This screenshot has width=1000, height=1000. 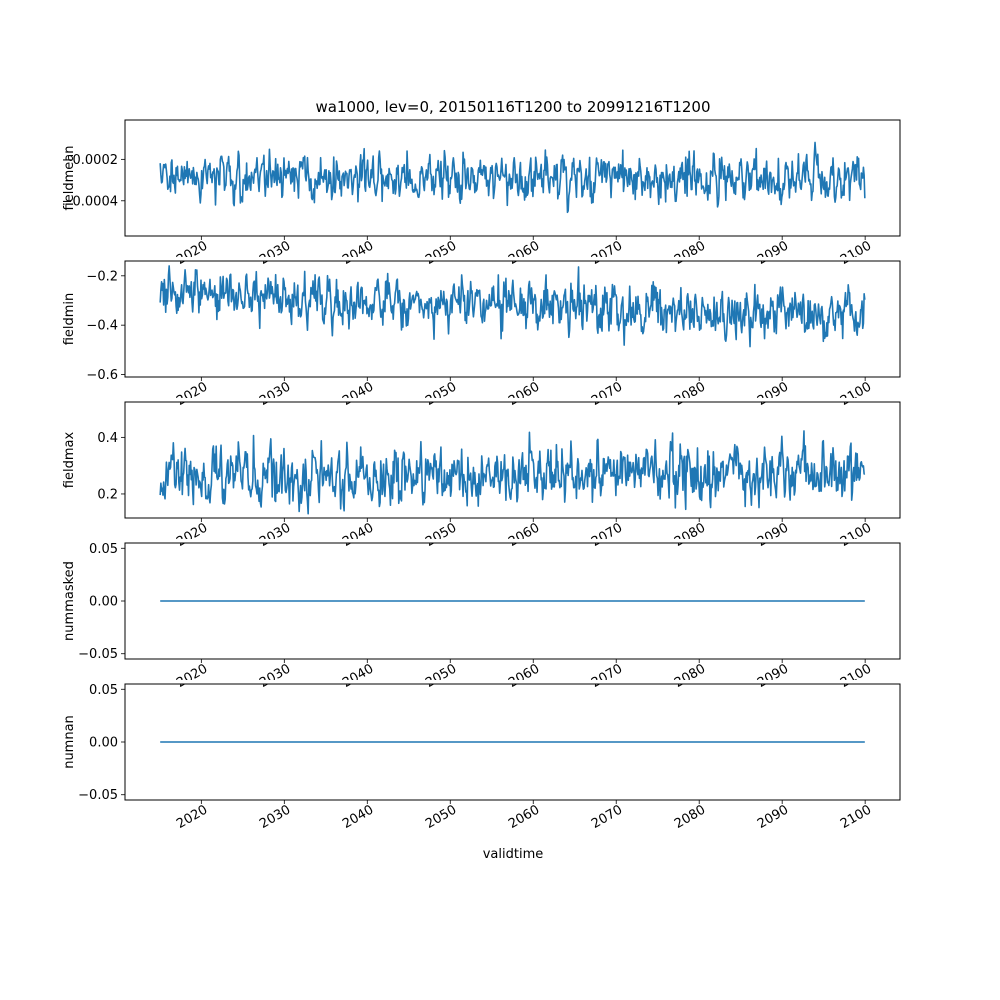 I want to click on y-tick-label-fieldmin: −0.4, so click(x=102, y=326).